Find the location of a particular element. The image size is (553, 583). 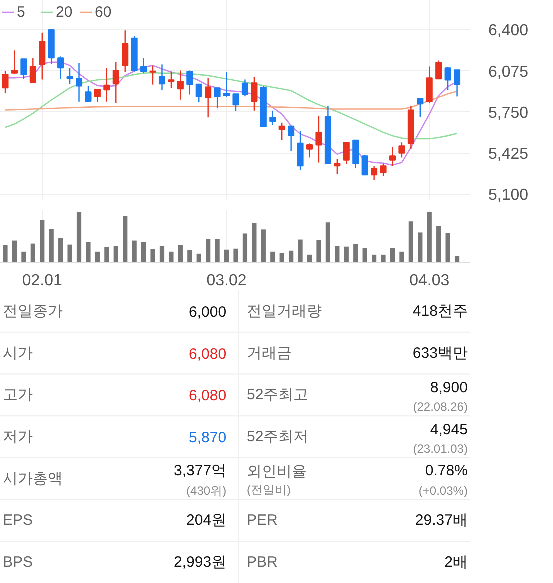

text: 2배 is located at coordinates (456, 563).